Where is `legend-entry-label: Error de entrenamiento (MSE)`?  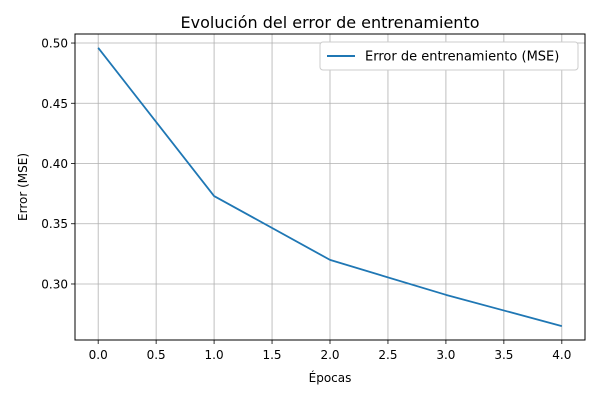 legend-entry-label: Error de entrenamiento (MSE) is located at coordinates (462, 57).